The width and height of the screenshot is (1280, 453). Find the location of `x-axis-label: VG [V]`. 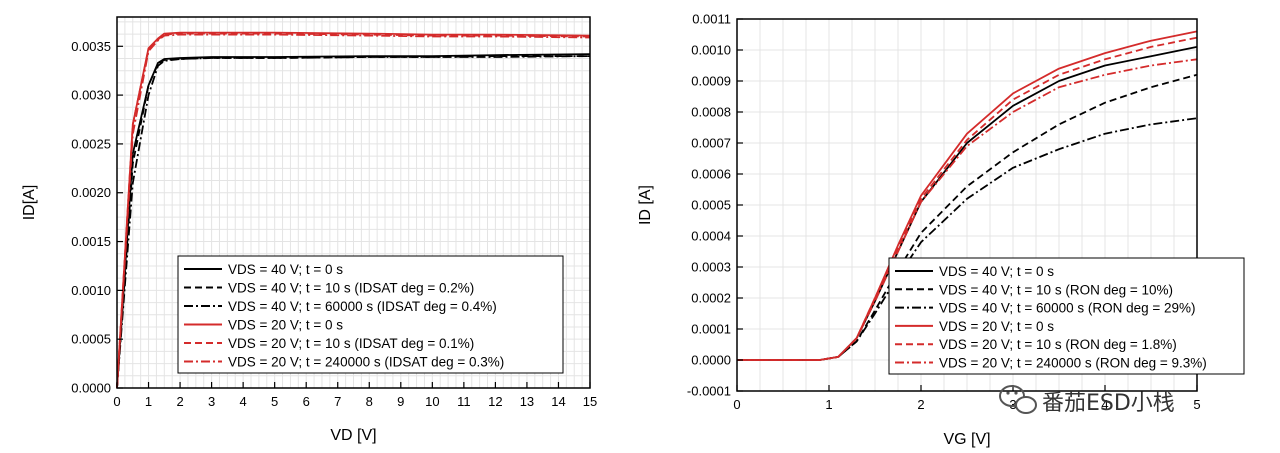

x-axis-label: VG [V] is located at coordinates (966, 439).